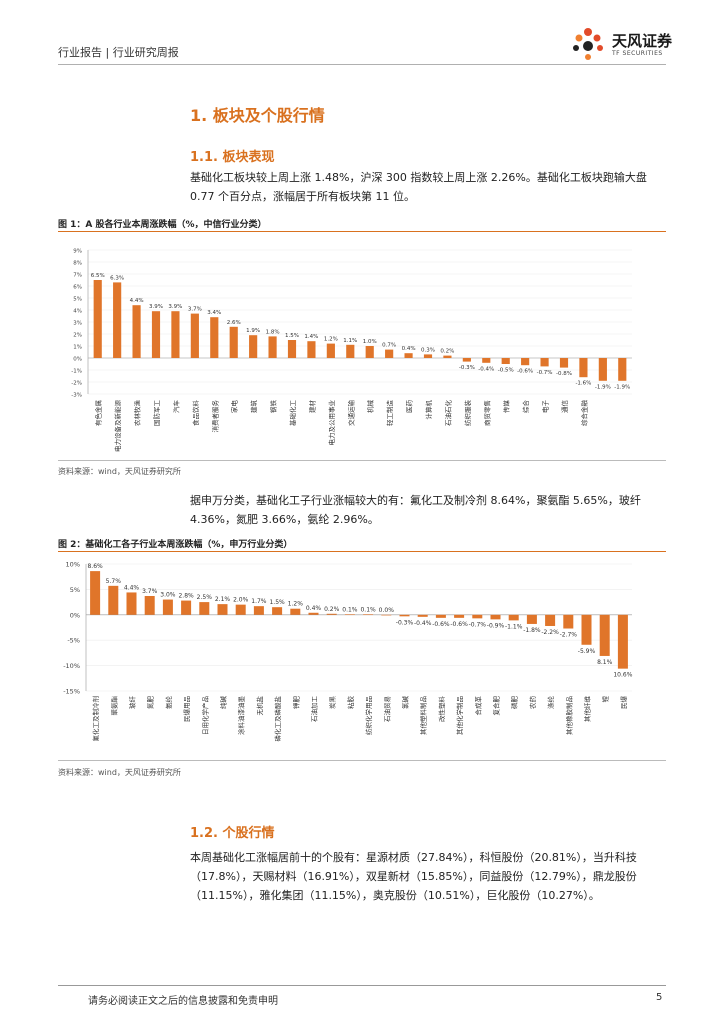  Describe the element at coordinates (311, 337) in the screenshot. I see `data-label: 1.4%` at that location.